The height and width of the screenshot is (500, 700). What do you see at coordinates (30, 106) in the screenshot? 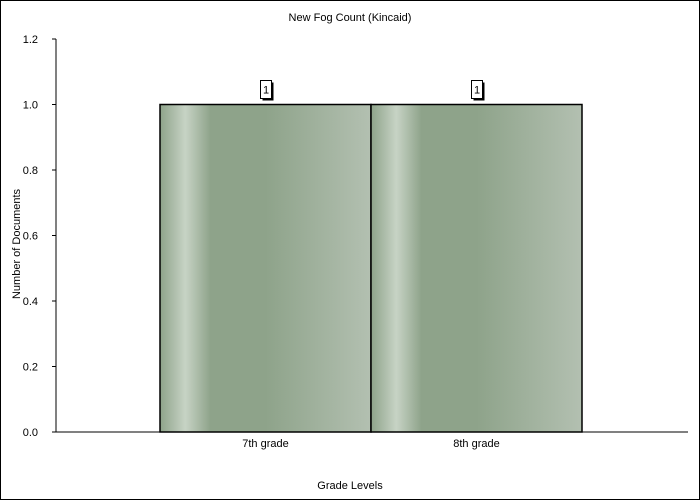
I see `y-tick-label: 1.0` at bounding box center [30, 106].